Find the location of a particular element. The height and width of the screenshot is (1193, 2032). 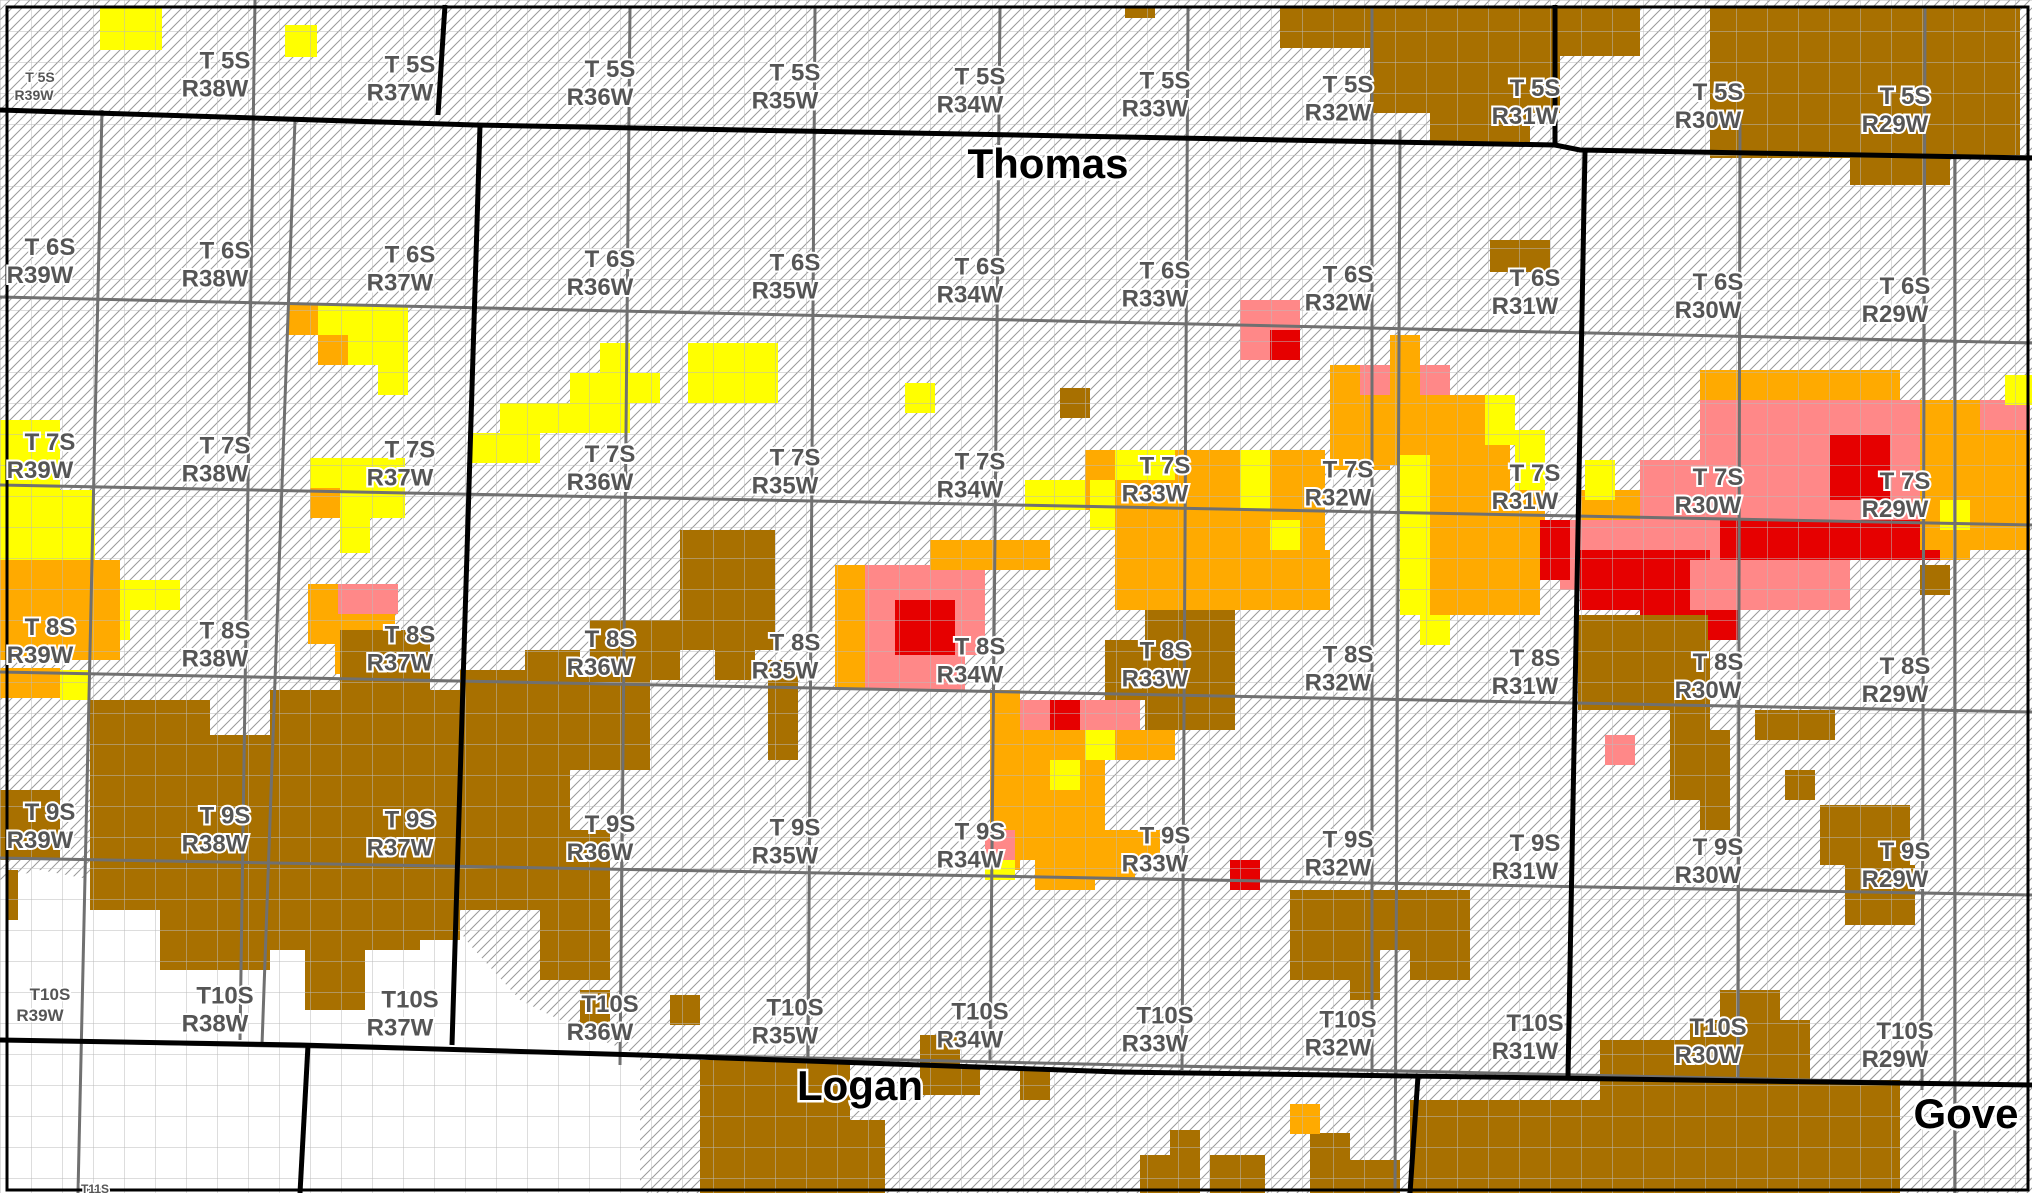

label-t9s-r30w-range: R30W is located at coordinates (1708, 875).